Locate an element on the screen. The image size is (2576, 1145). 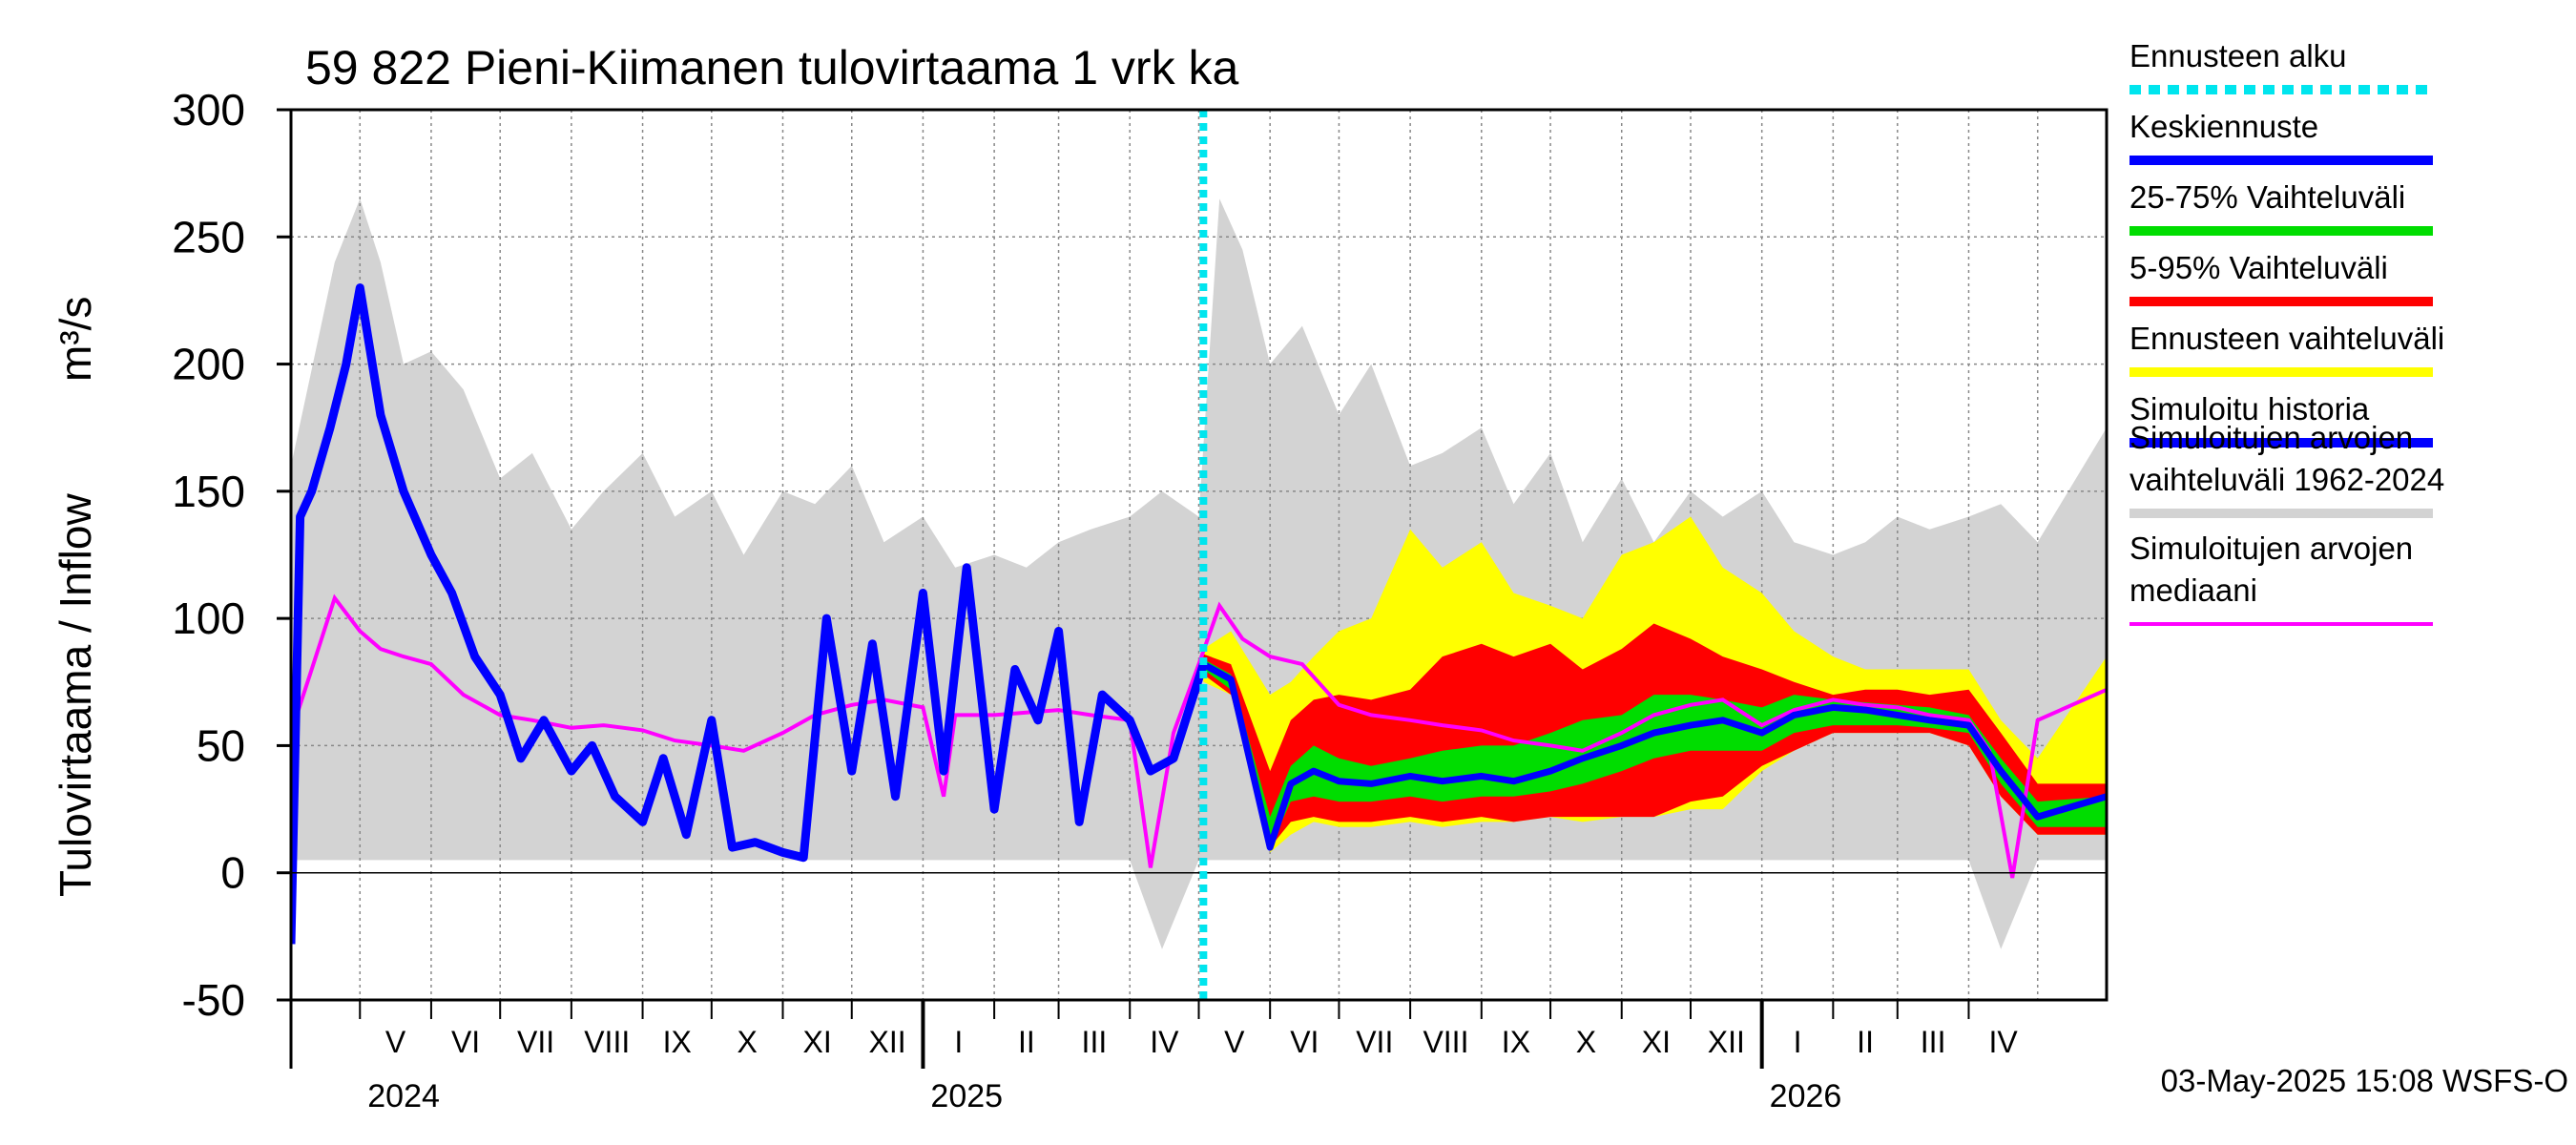
timestamp: 03-May-2025 15:08 WSFS-O is located at coordinates (2364, 1081).